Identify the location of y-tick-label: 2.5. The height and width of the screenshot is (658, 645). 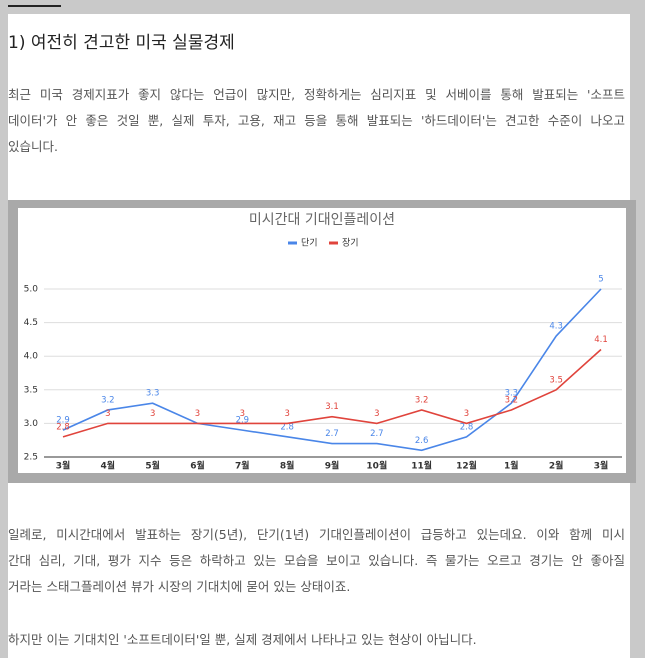
(31, 458).